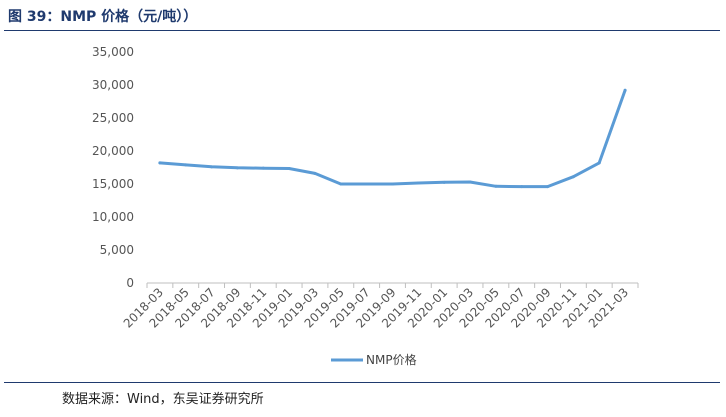  Describe the element at coordinates (362, 382) in the screenshot. I see `source-divider` at that location.